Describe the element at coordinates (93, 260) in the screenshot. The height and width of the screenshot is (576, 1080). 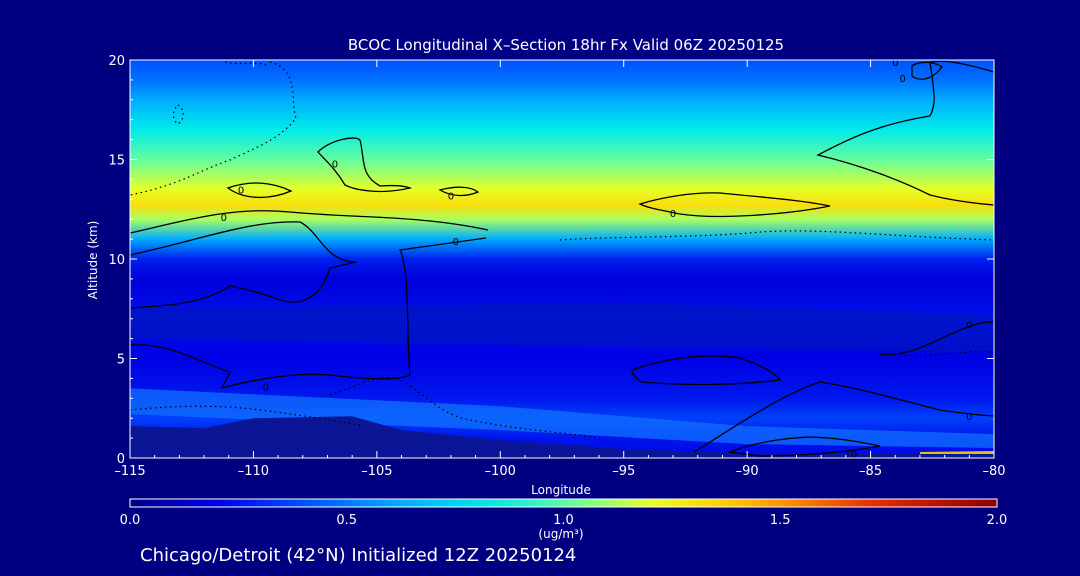
I see `y-axis-label: Altitude (km)` at that location.